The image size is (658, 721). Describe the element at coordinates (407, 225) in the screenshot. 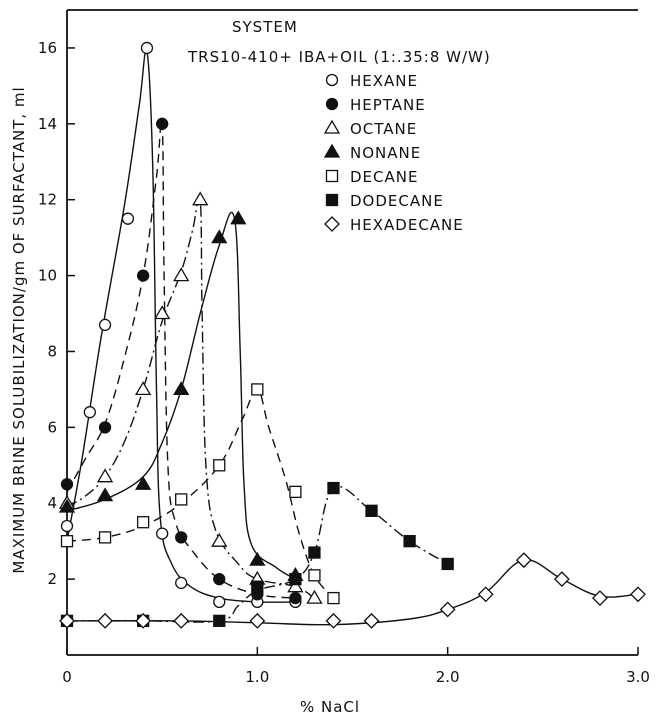

I see `legend-label-hexadecane: HEXADECANE` at that location.